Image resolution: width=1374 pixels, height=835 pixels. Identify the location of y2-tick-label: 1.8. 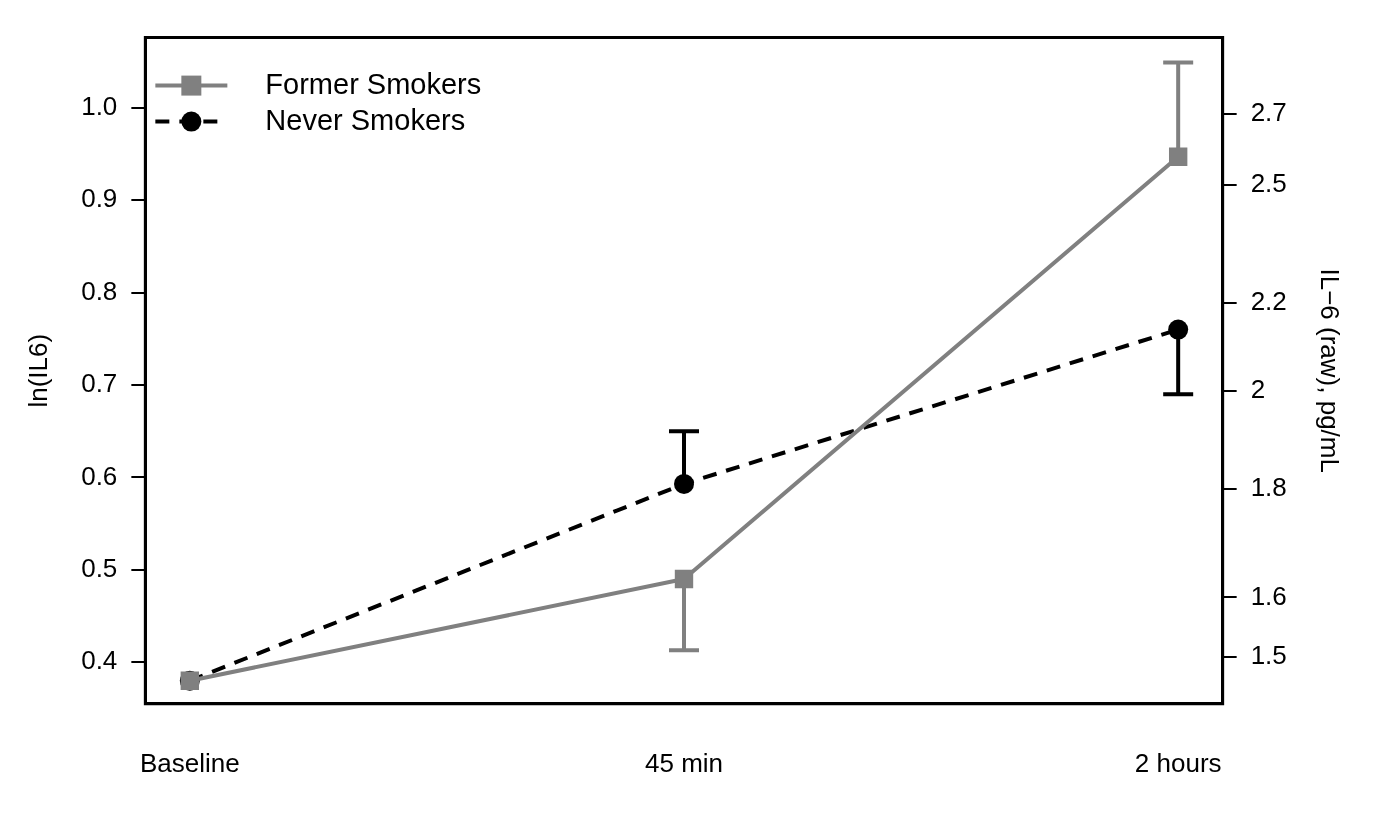
(1268, 486).